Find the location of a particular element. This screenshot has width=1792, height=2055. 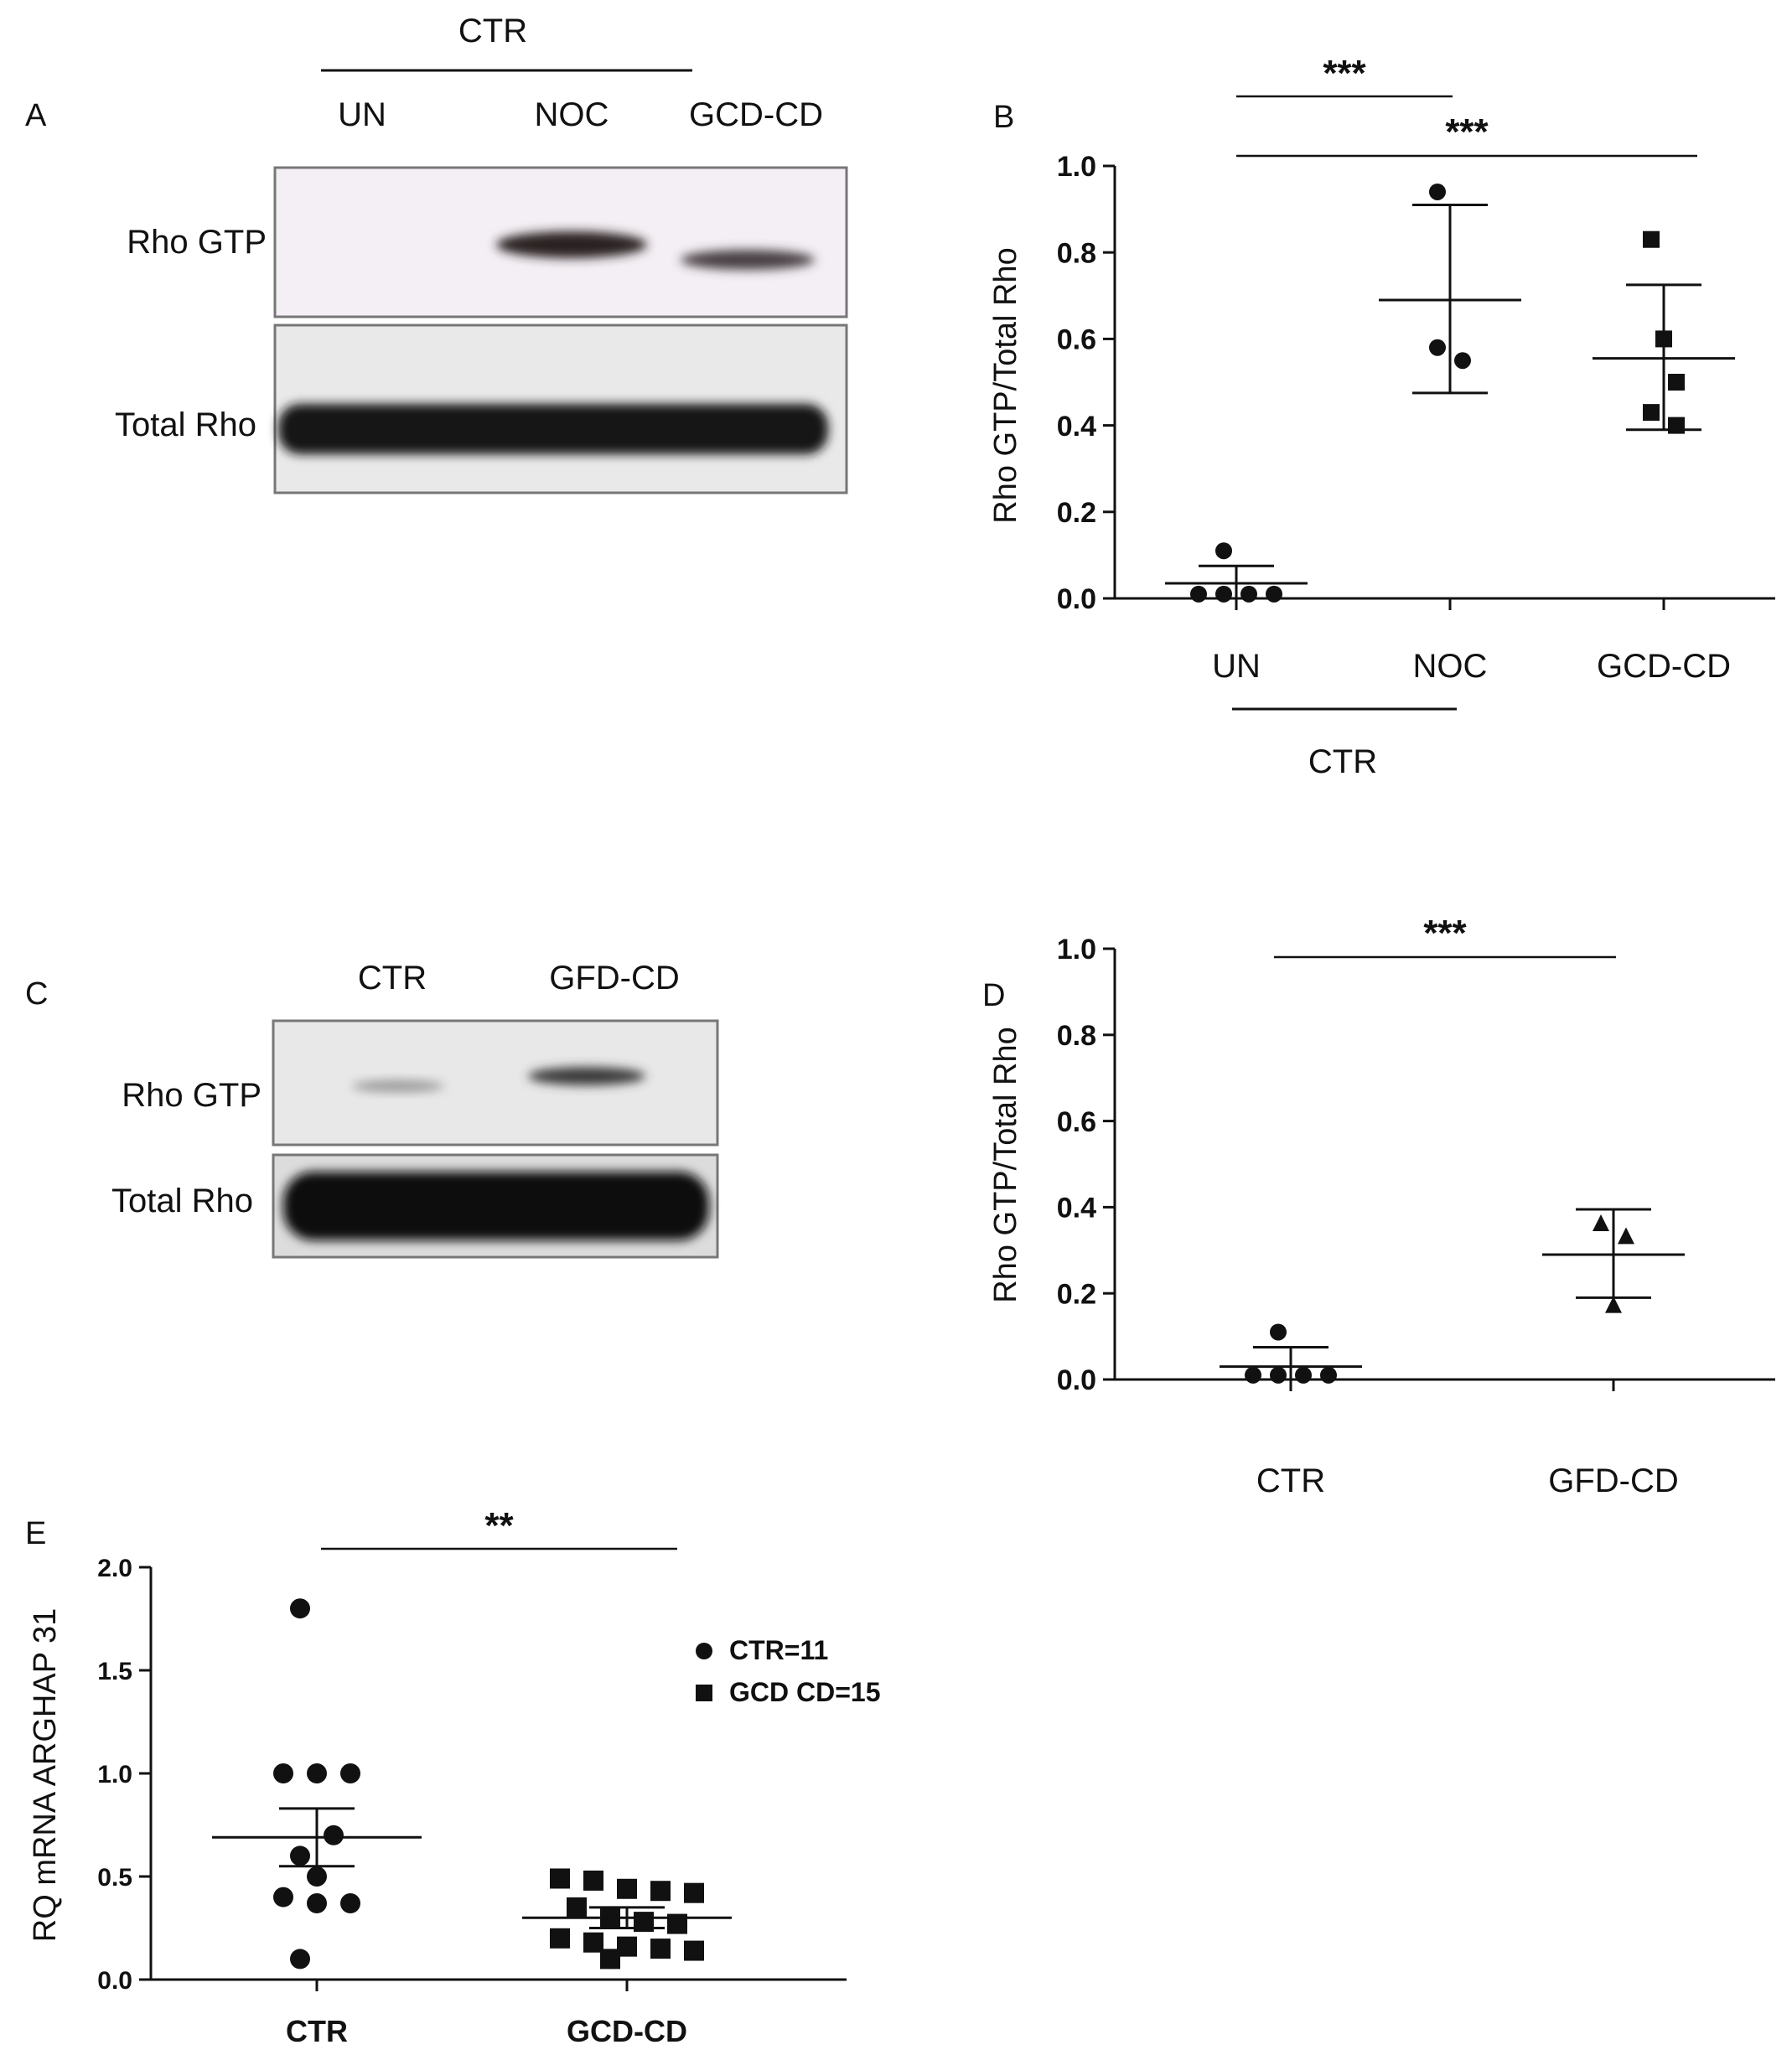

band-total-rho-c is located at coordinates (496, 1206).